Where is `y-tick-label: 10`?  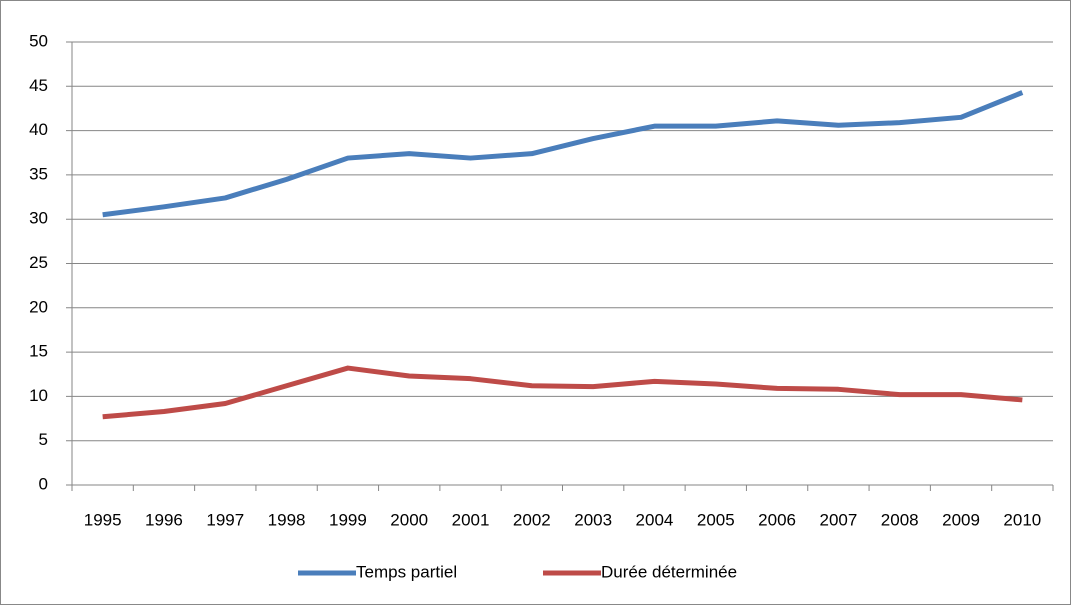
y-tick-label: 10 is located at coordinates (38, 395).